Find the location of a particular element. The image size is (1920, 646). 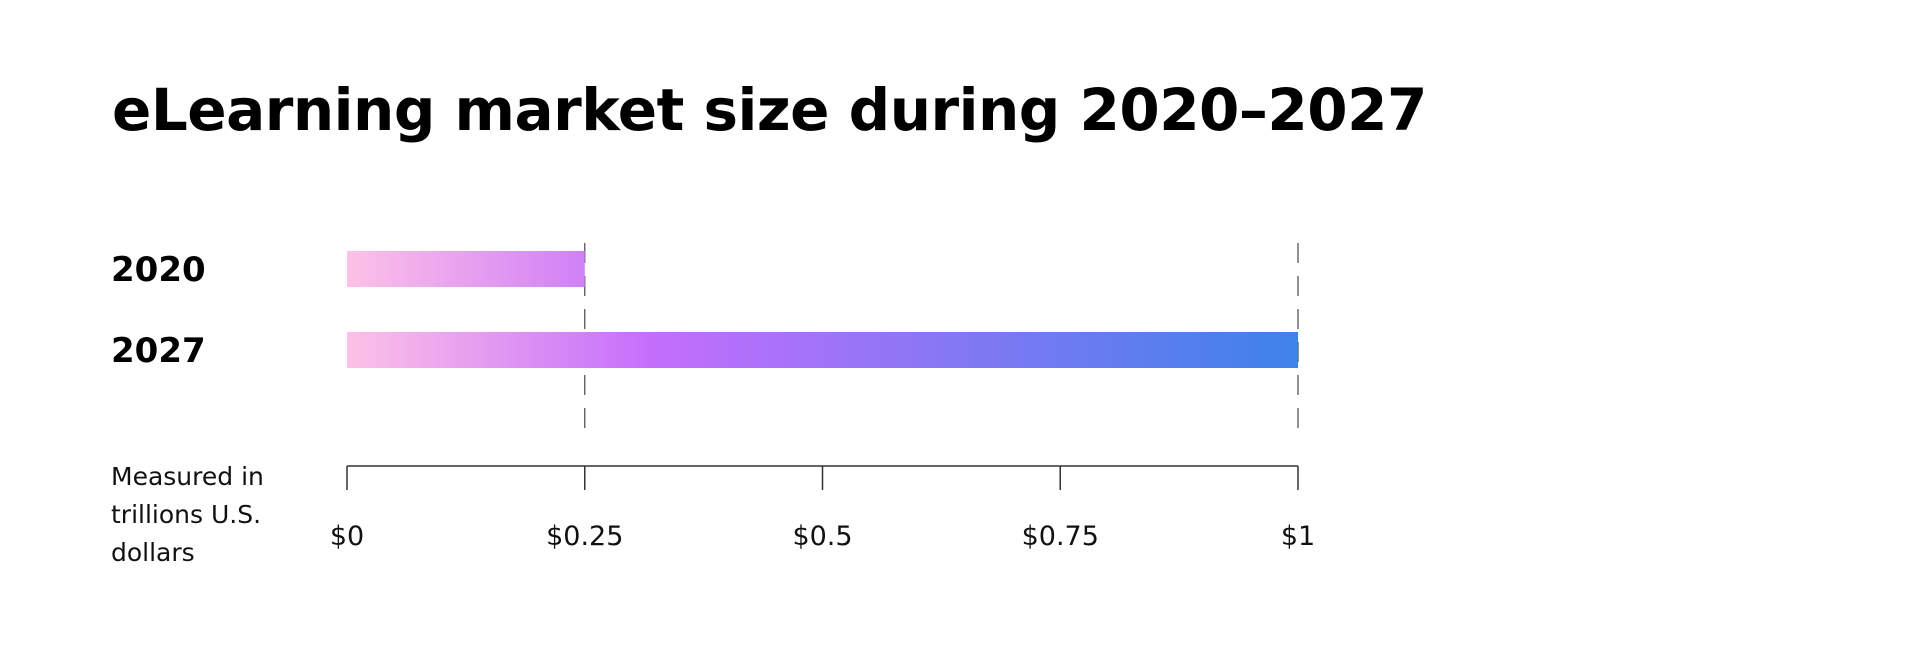

category-label: 2027 is located at coordinates (158, 351).